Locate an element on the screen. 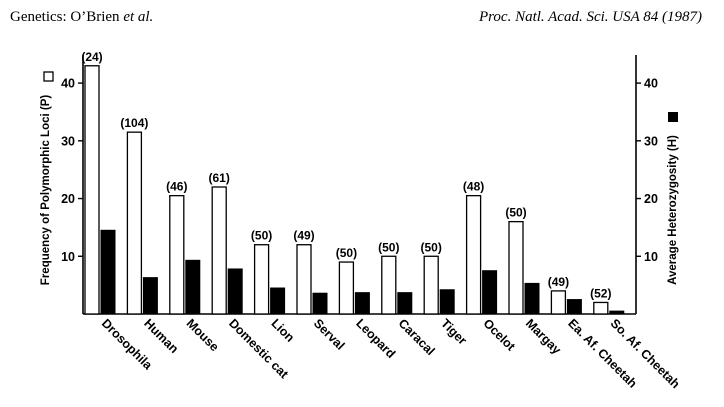 The height and width of the screenshot is (407, 724). right-y-tick-label: 40 is located at coordinates (651, 84).